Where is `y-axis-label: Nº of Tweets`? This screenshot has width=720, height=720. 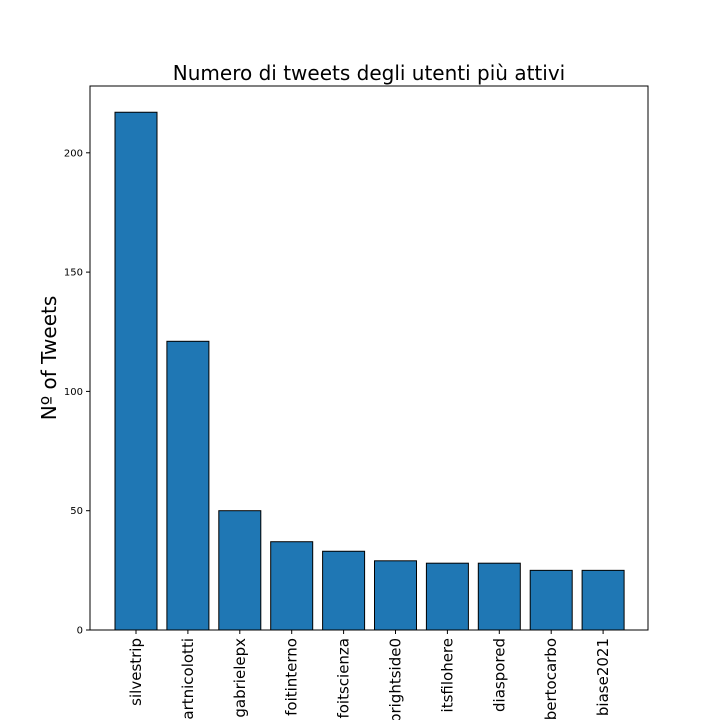
y-axis-label: Nº of Tweets is located at coordinates (49, 358).